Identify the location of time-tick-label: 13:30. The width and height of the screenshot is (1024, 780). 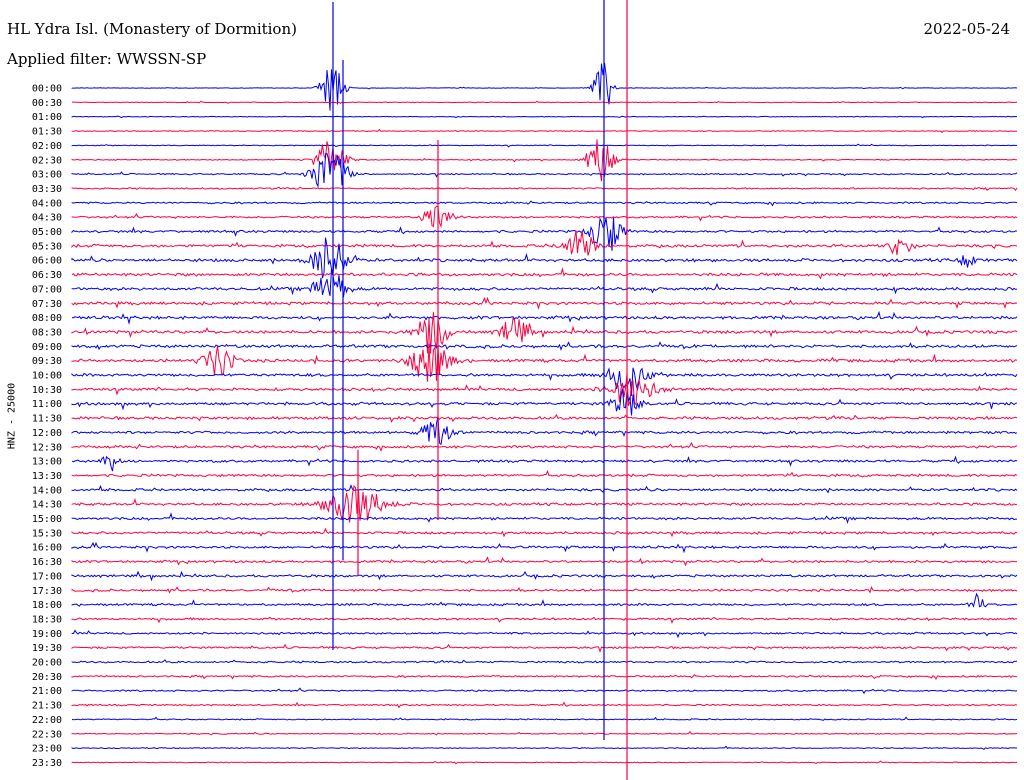
(47, 476).